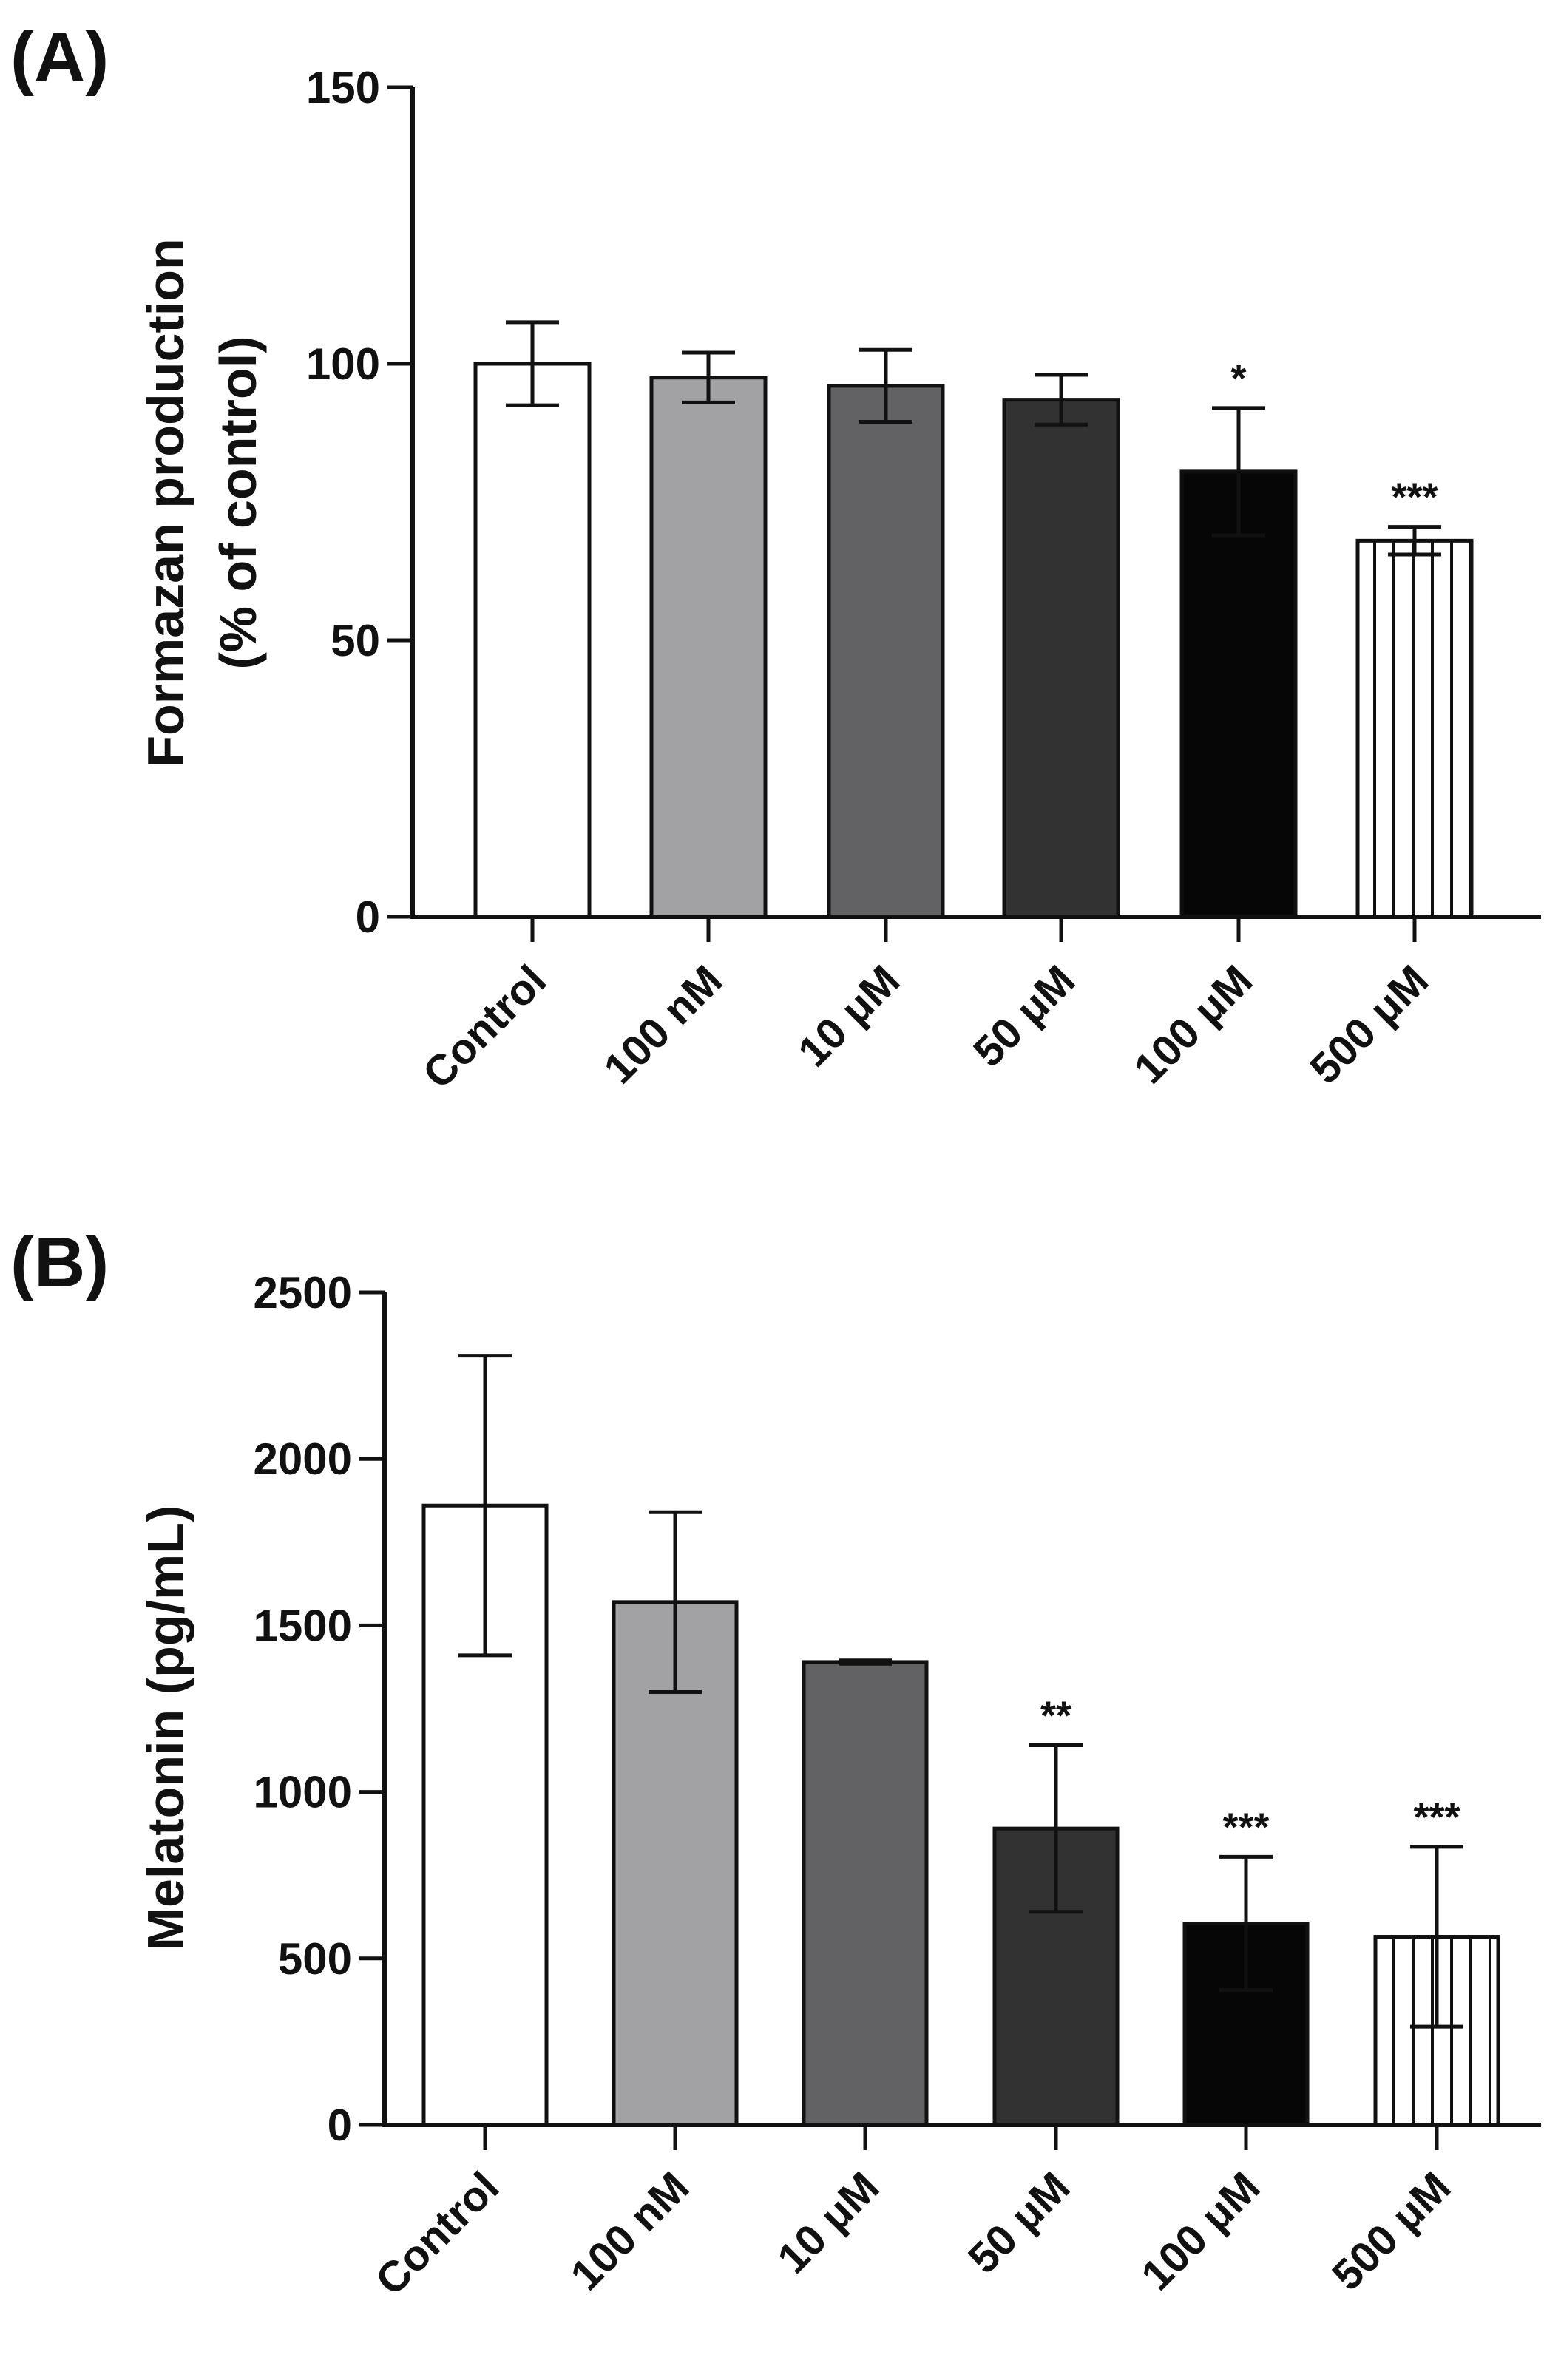 The width and height of the screenshot is (1561, 2380). I want to click on panel-b-category-label-3: 10 μM, so click(828, 2223).